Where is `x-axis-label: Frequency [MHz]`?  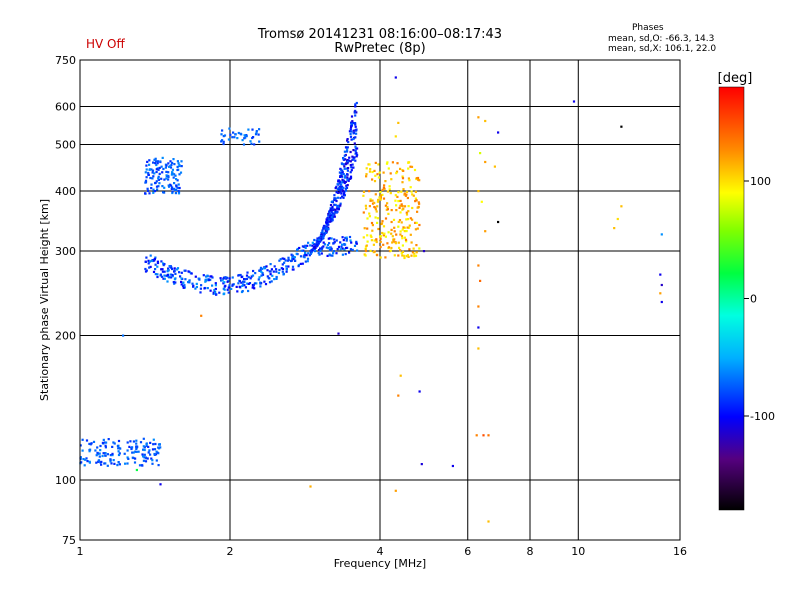 x-axis-label: Frequency [MHz] is located at coordinates (380, 563).